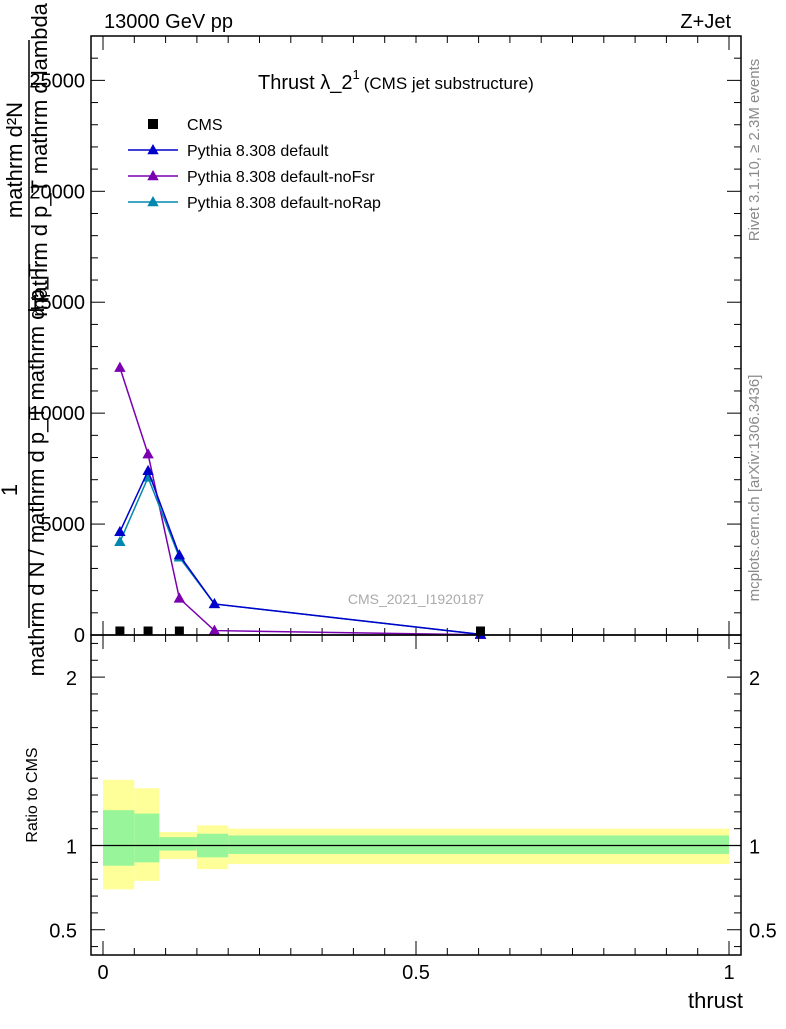  Describe the element at coordinates (63, 932) in the screenshot. I see `ratio-y-tick-label-left: 0.5` at that location.